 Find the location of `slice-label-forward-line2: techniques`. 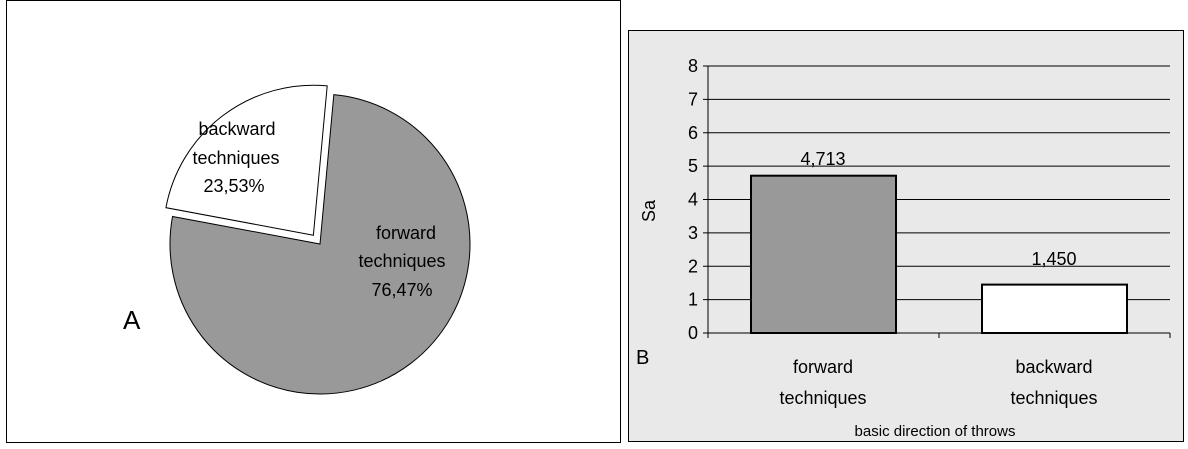

slice-label-forward-line2: techniques is located at coordinates (401, 261).